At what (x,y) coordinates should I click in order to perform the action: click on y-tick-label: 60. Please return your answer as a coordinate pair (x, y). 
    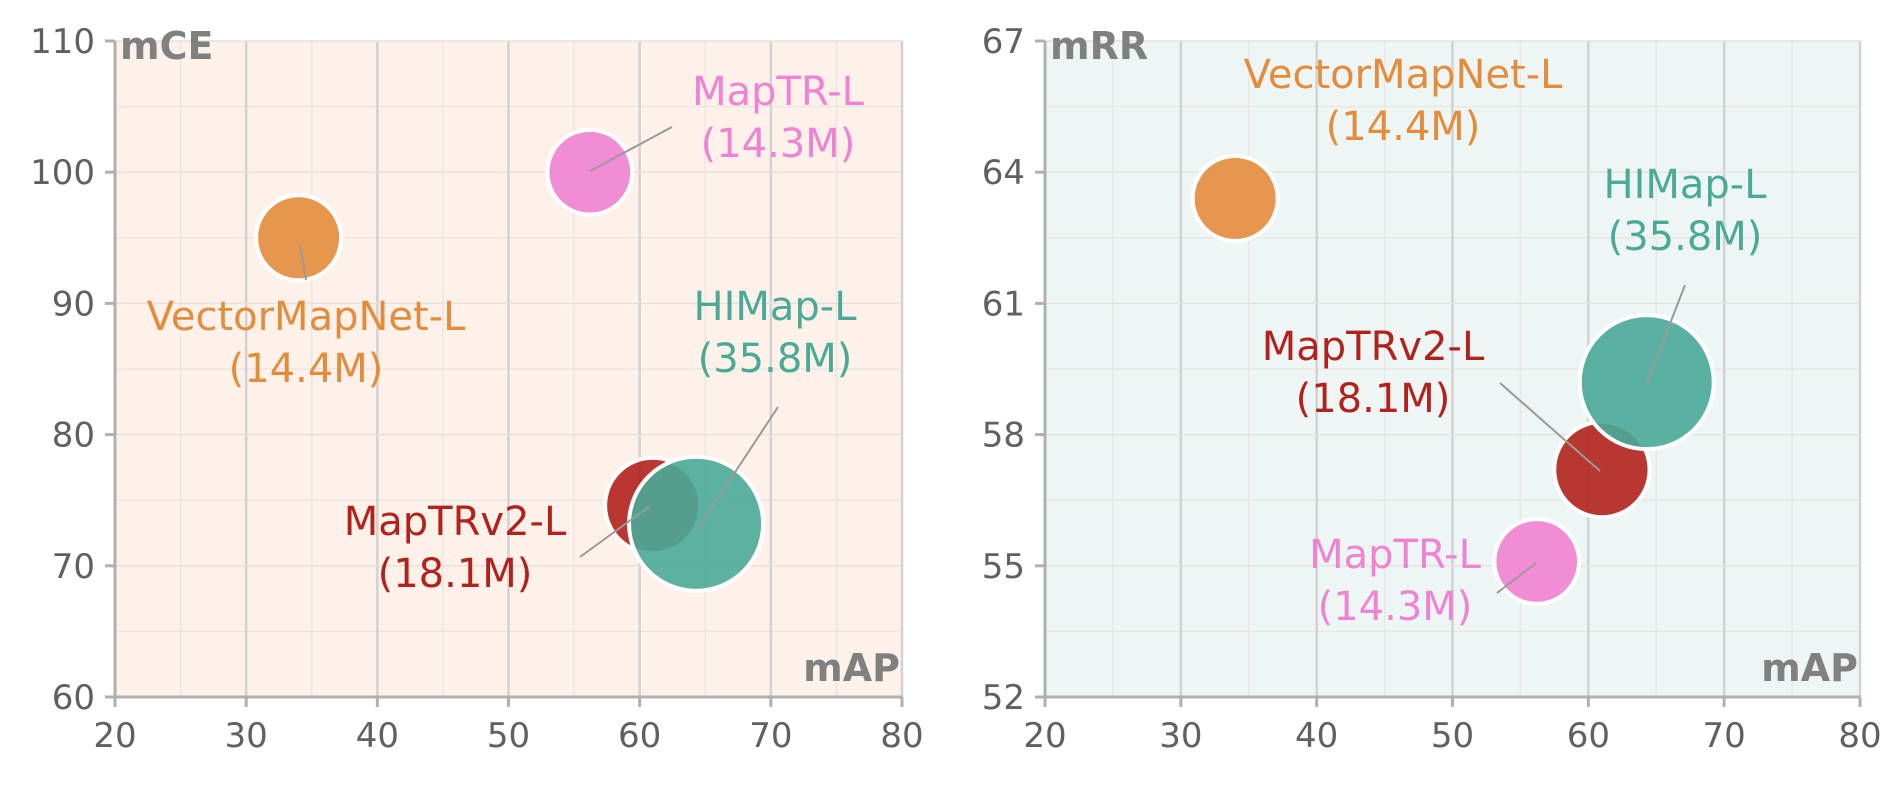
    Looking at the image, I should click on (73, 698).